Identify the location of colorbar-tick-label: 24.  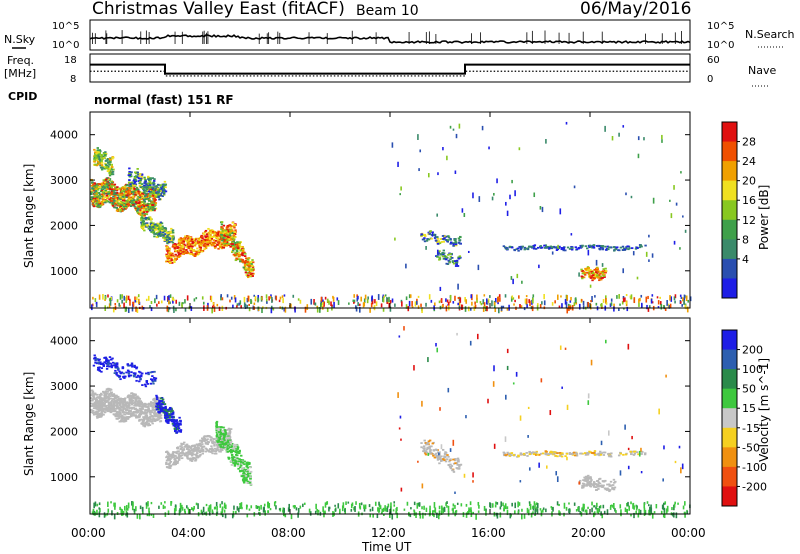
(749, 161).